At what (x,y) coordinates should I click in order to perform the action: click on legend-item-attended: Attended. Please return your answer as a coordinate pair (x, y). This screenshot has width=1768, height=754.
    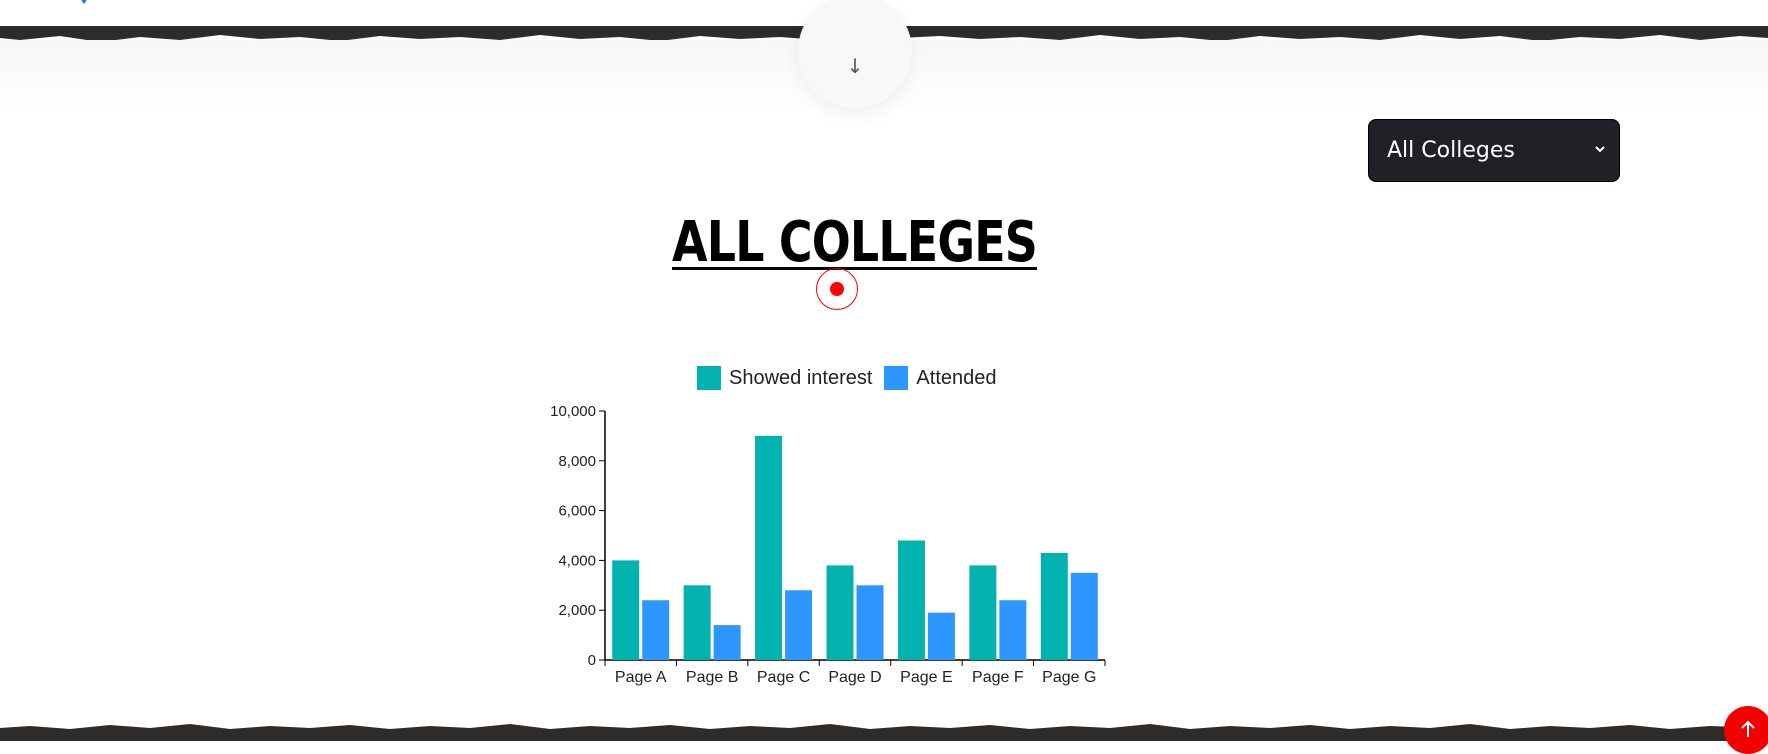
    Looking at the image, I should click on (940, 378).